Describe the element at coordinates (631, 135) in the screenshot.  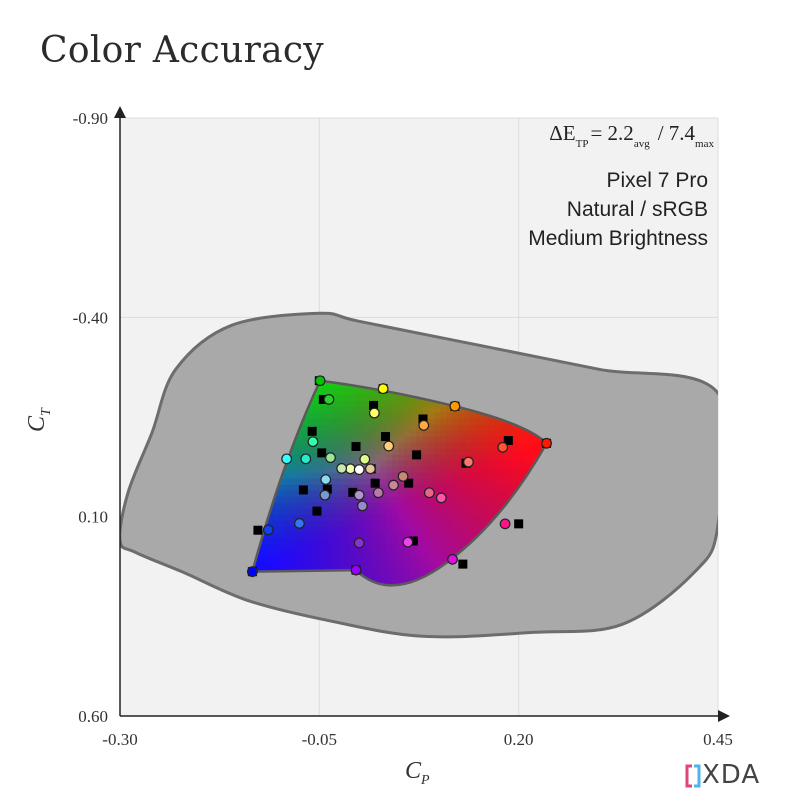
I see `delta-e-annotation: ΔETP= 2.2avg/ 7.4max` at that location.